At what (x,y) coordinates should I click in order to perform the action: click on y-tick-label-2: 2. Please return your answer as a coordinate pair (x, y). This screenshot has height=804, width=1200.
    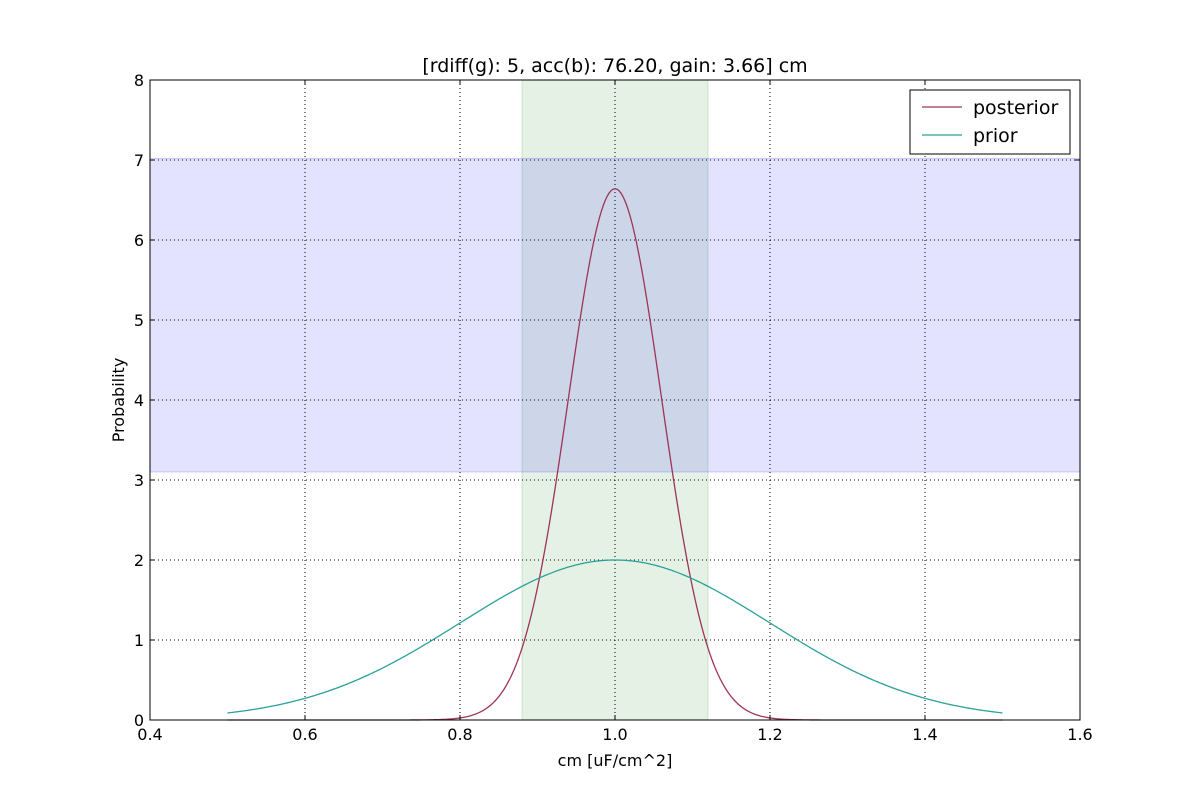
    Looking at the image, I should click on (139, 560).